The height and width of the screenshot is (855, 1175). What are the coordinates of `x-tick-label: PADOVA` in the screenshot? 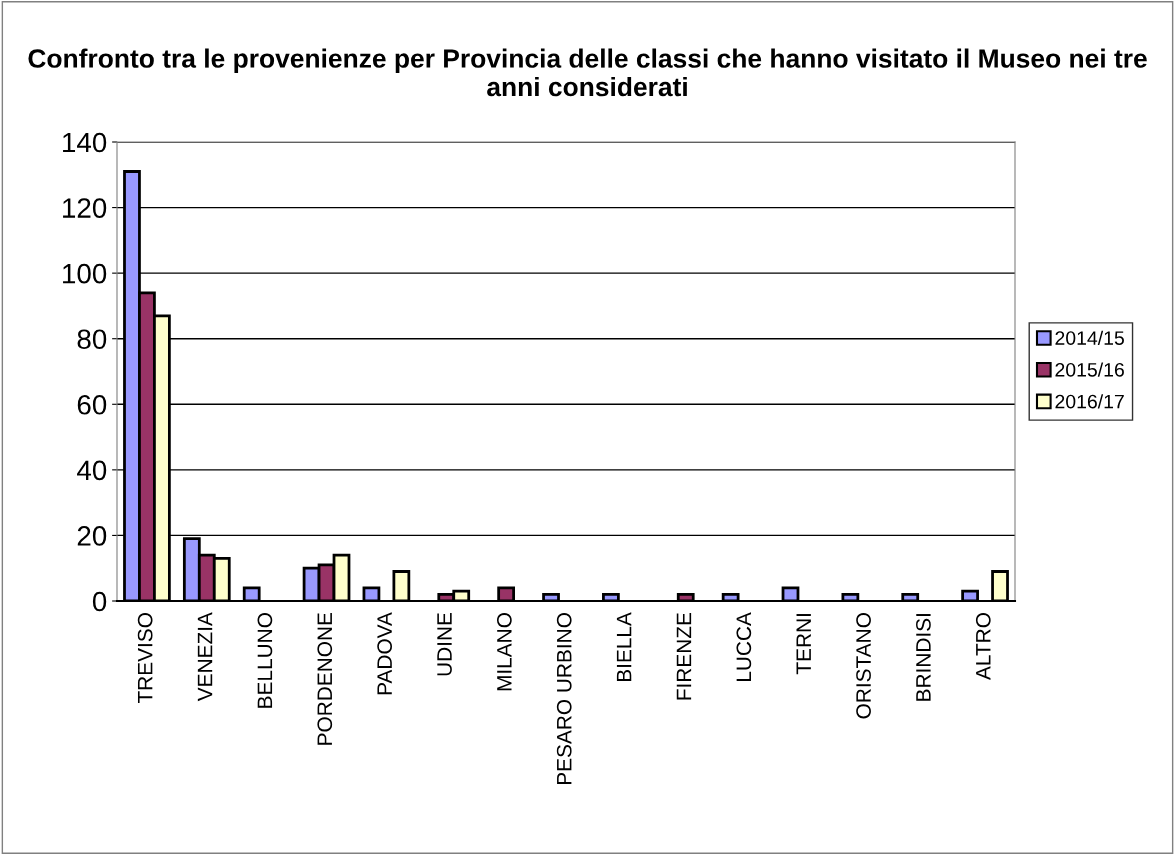 It's located at (384, 653).